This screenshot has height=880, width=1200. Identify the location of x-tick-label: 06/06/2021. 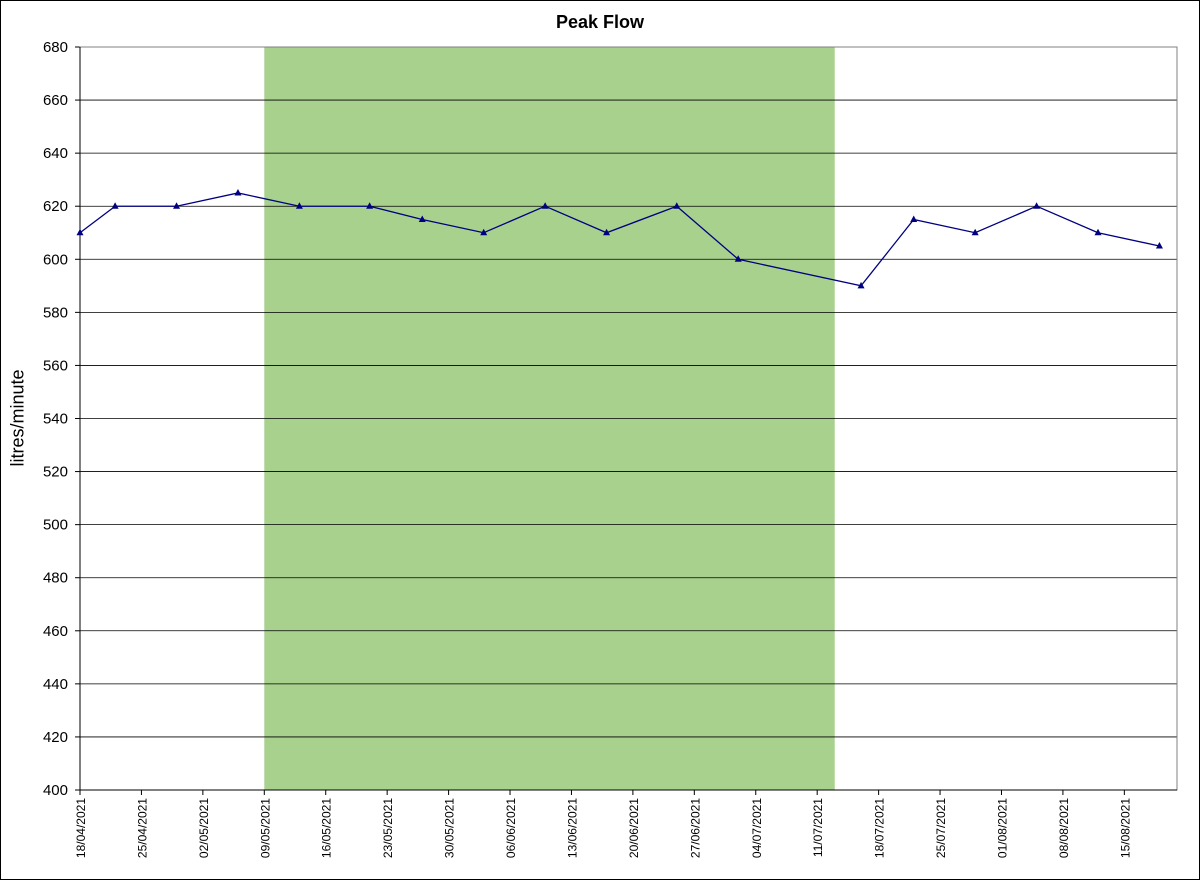
(511, 828).